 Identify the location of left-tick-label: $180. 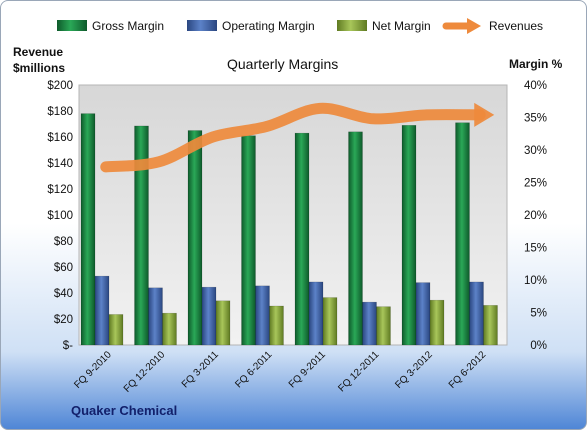
(60, 112).